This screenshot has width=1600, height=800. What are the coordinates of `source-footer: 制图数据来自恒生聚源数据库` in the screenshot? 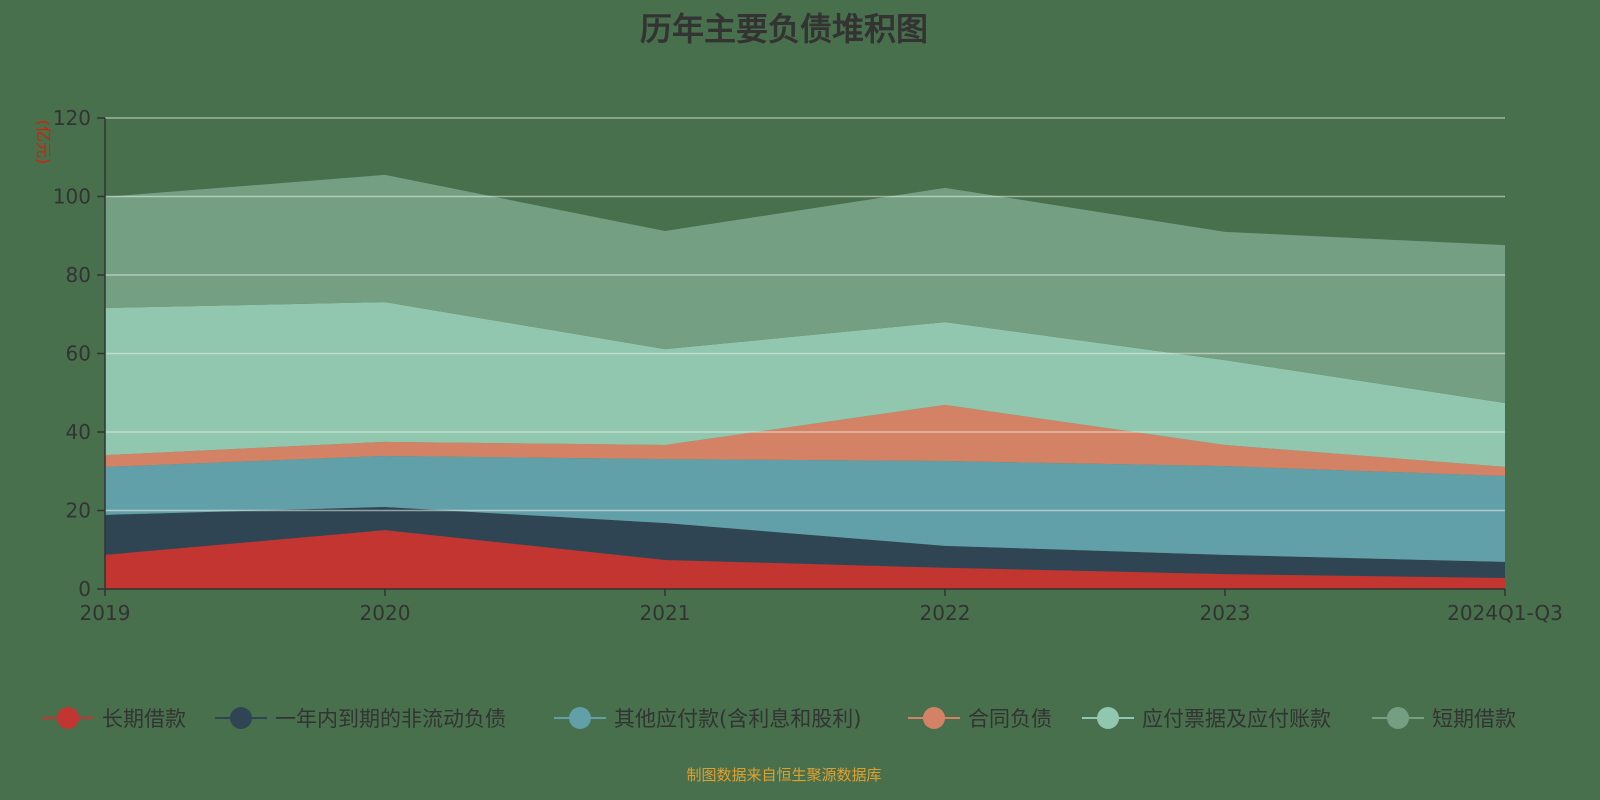 It's located at (784, 775).